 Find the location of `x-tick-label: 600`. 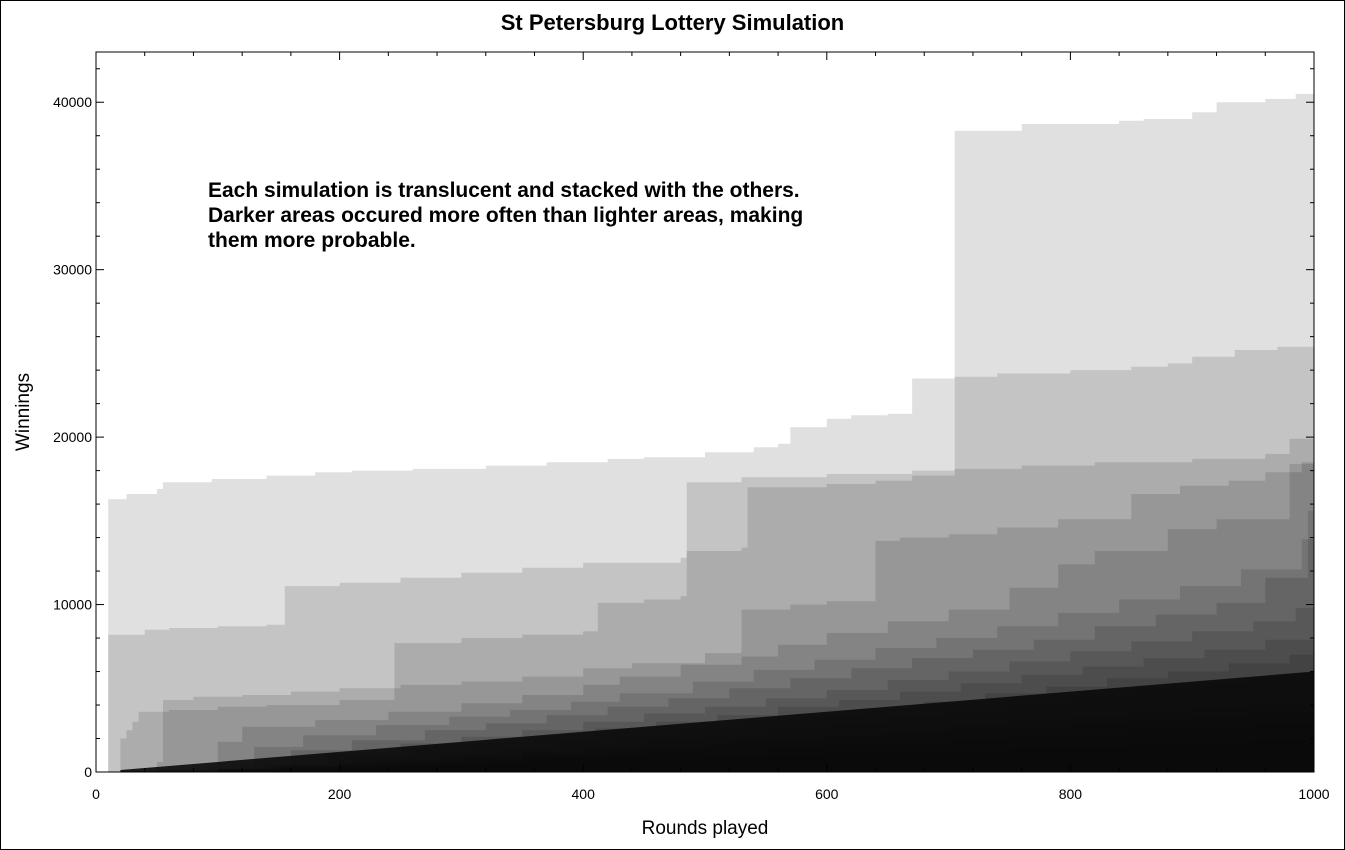

x-tick-label: 600 is located at coordinates (827, 794).